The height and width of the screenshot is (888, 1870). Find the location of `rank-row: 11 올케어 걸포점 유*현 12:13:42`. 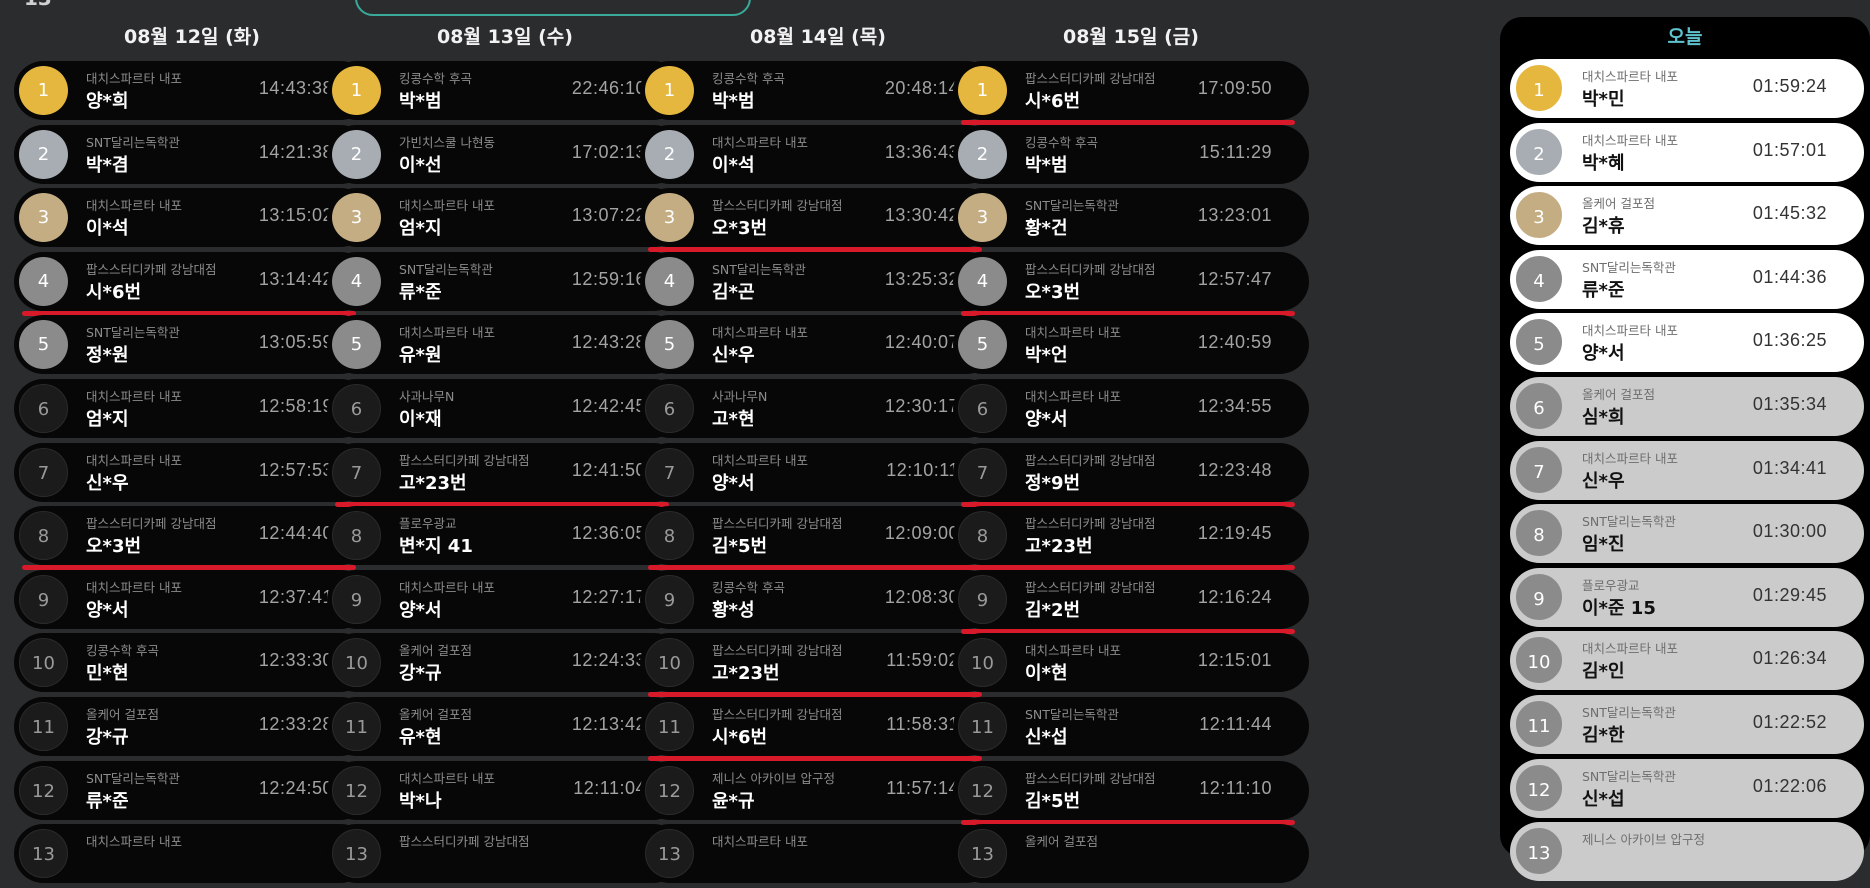

rank-row: 11 올케어 걸포점 유*현 12:13:42 is located at coordinates (505, 726).